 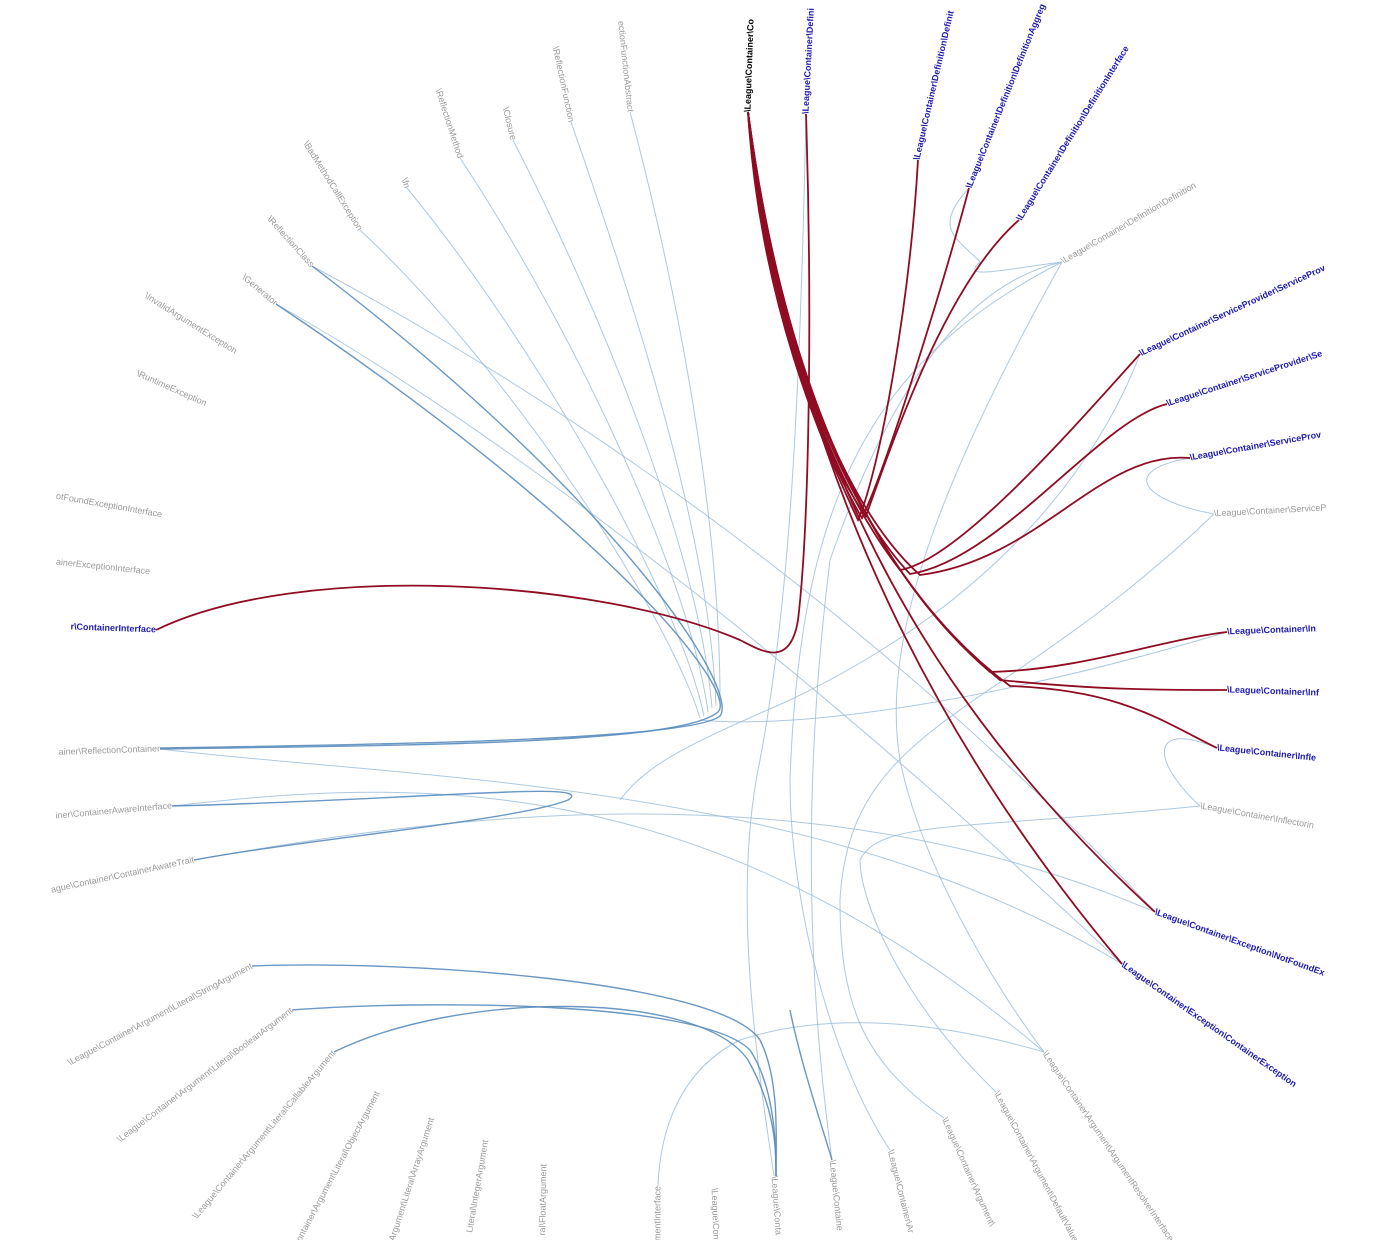 I want to click on node-label: \InvalidArgumentException, so click(x=191, y=322).